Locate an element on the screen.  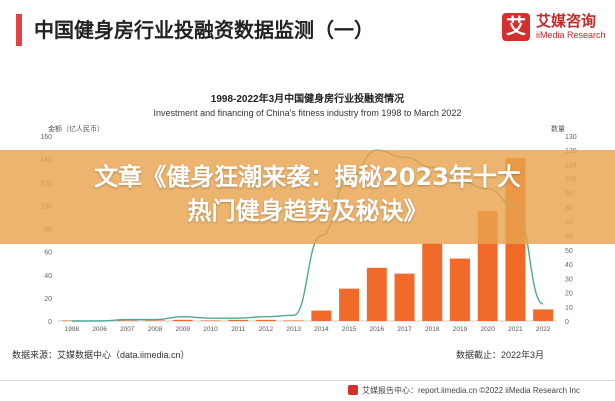
brand-name-en: iiMedia Research is located at coordinates (571, 35).